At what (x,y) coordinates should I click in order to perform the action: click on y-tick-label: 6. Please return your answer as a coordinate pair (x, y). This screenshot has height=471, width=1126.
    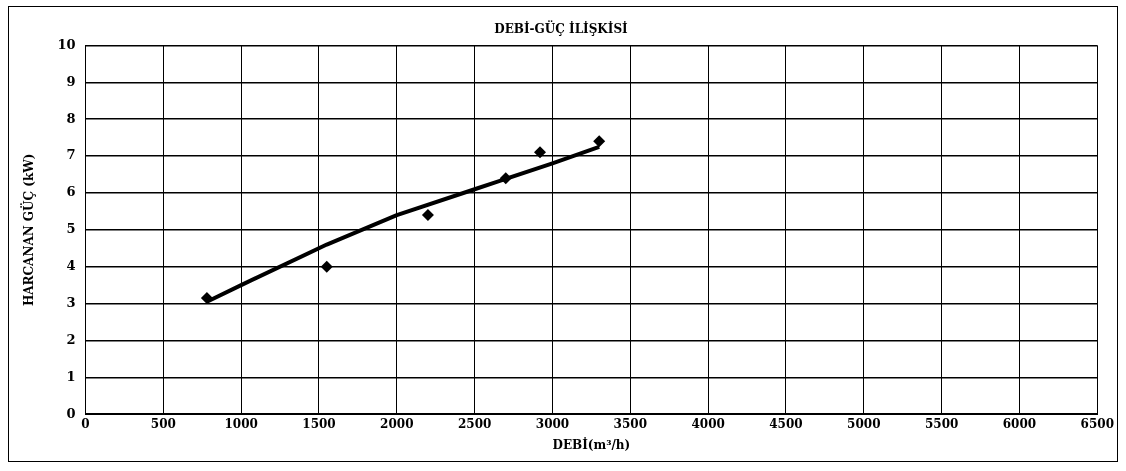
    Looking at the image, I should click on (71, 192).